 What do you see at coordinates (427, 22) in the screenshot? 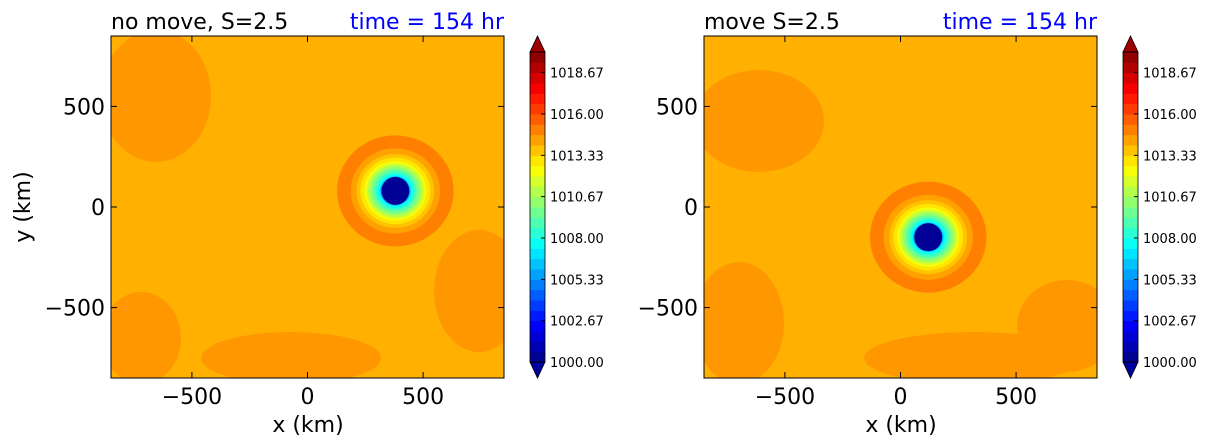
I see `panel-left-time-label: time = 154 hr` at bounding box center [427, 22].